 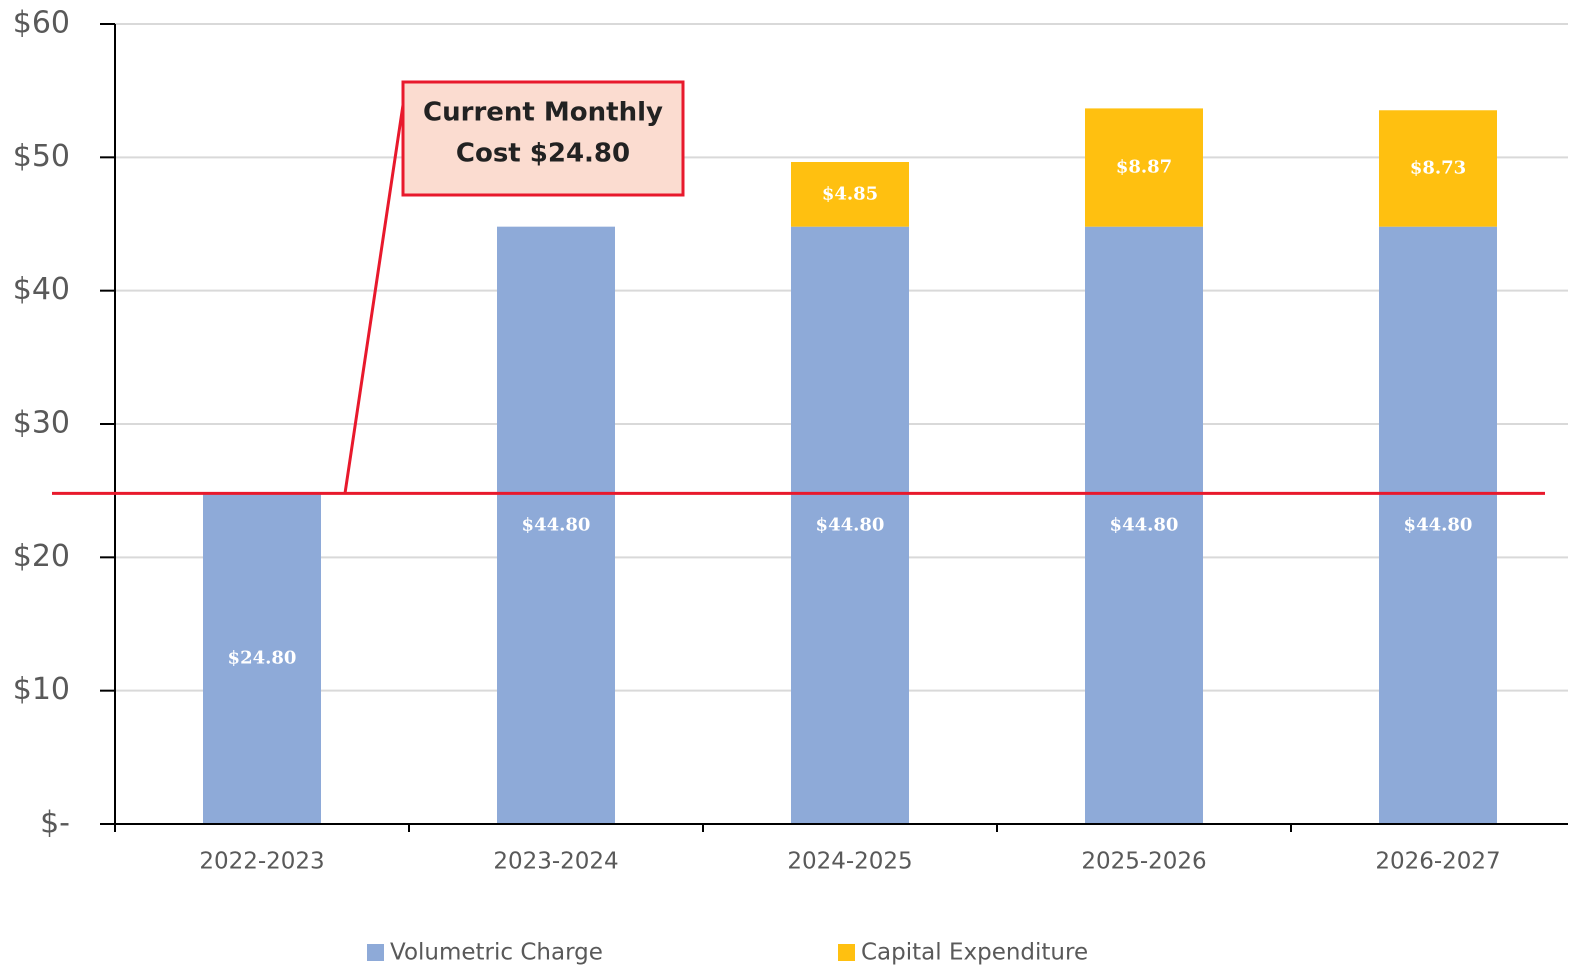 I want to click on y-tick-label: $40, so click(x=41, y=289).